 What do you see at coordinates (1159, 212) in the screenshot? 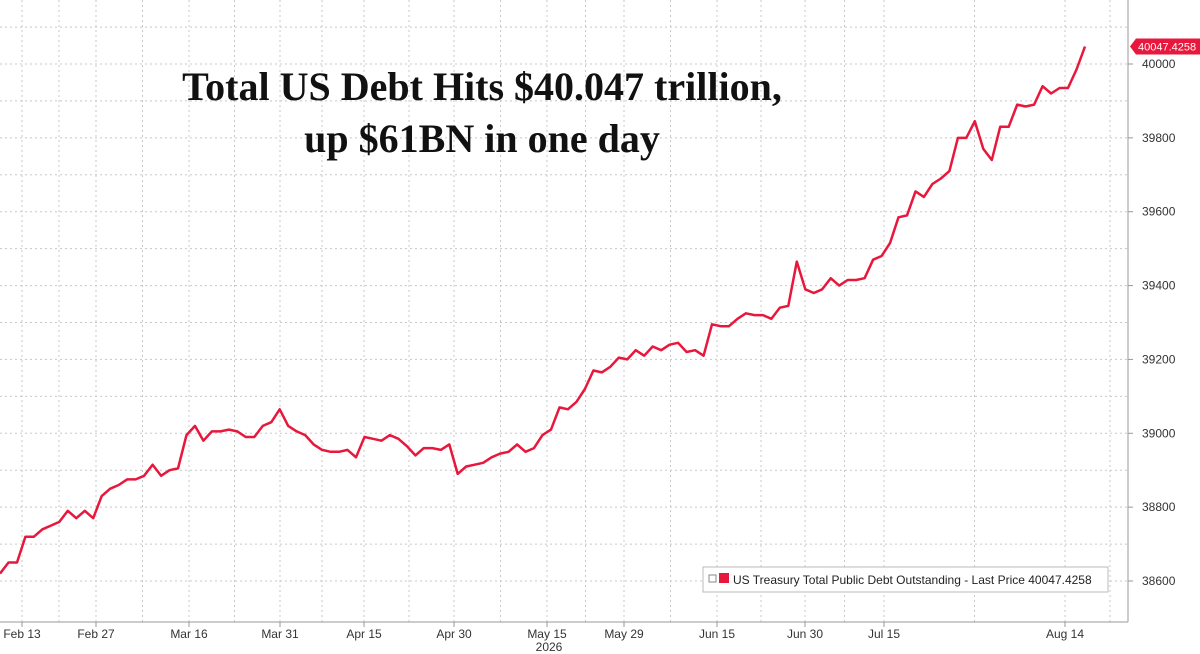
I see `y-tick-label: 39600` at bounding box center [1159, 212].